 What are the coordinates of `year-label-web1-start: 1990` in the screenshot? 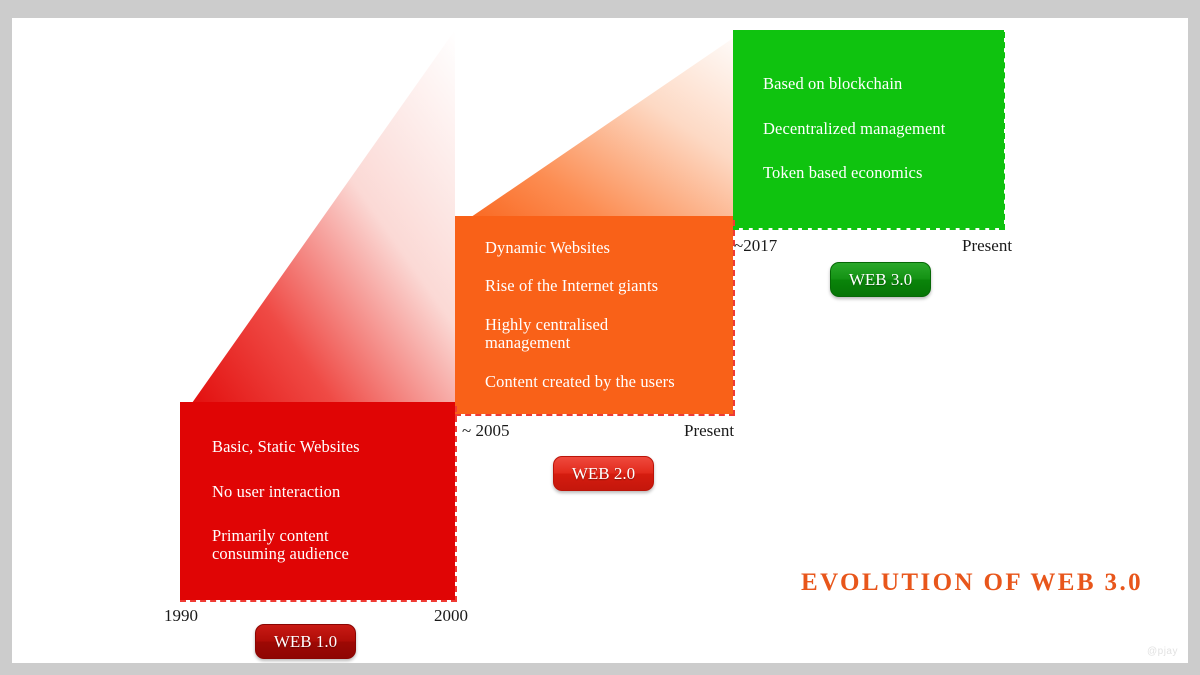 It's located at (181, 615).